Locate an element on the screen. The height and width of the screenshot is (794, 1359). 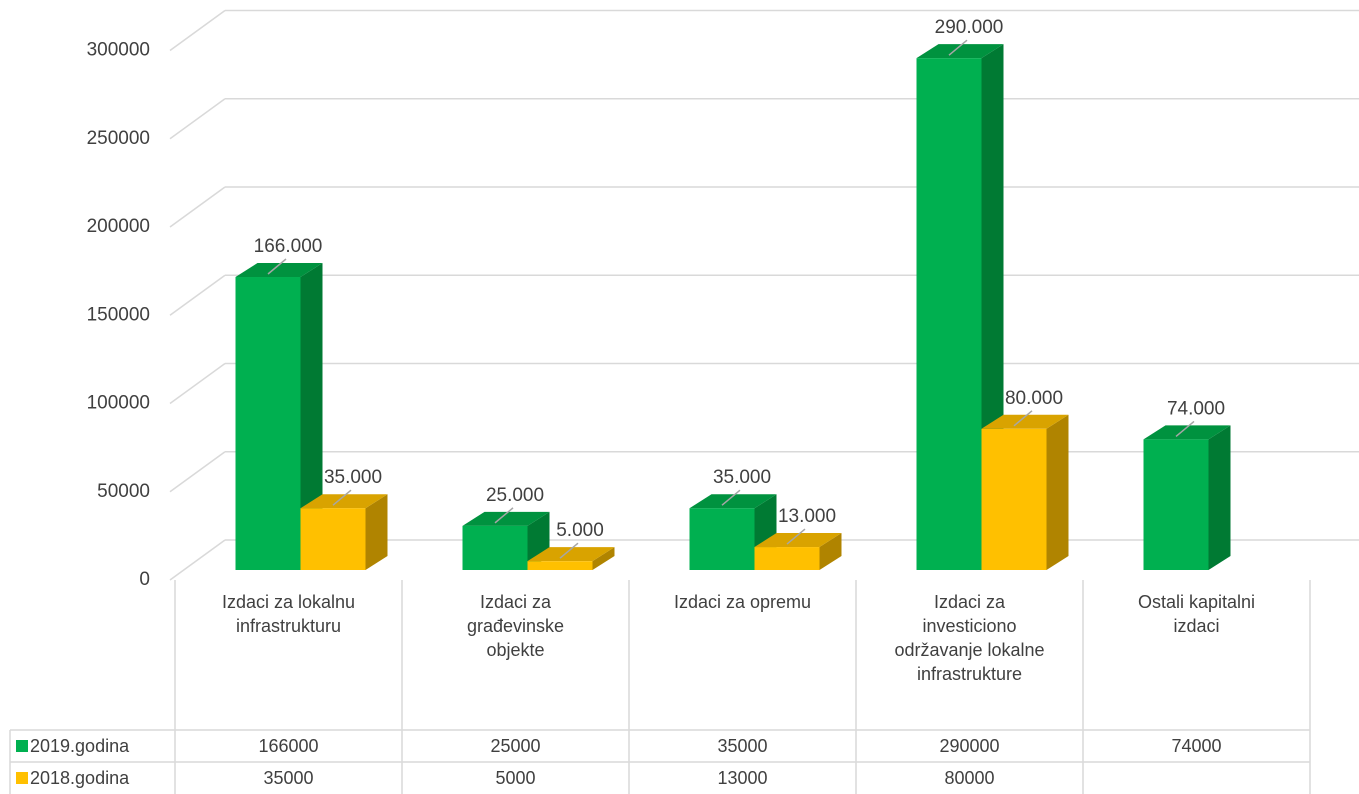
table-cell: 290000 is located at coordinates (969, 746).